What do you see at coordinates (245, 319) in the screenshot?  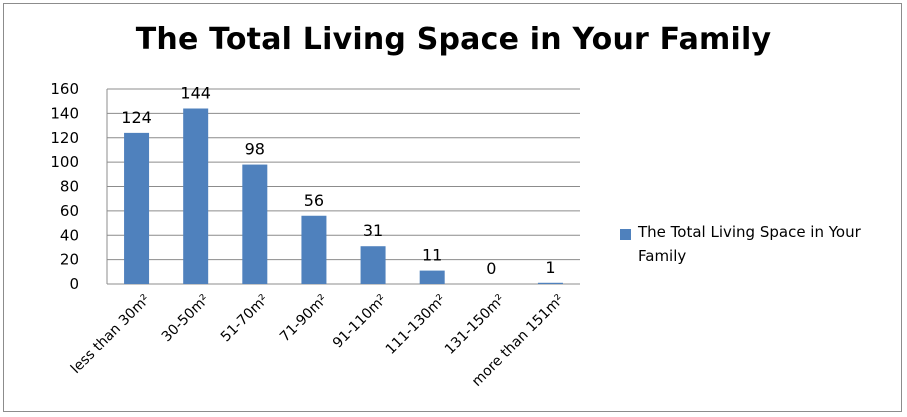 I see `x-tick-label: 51-70m²` at bounding box center [245, 319].